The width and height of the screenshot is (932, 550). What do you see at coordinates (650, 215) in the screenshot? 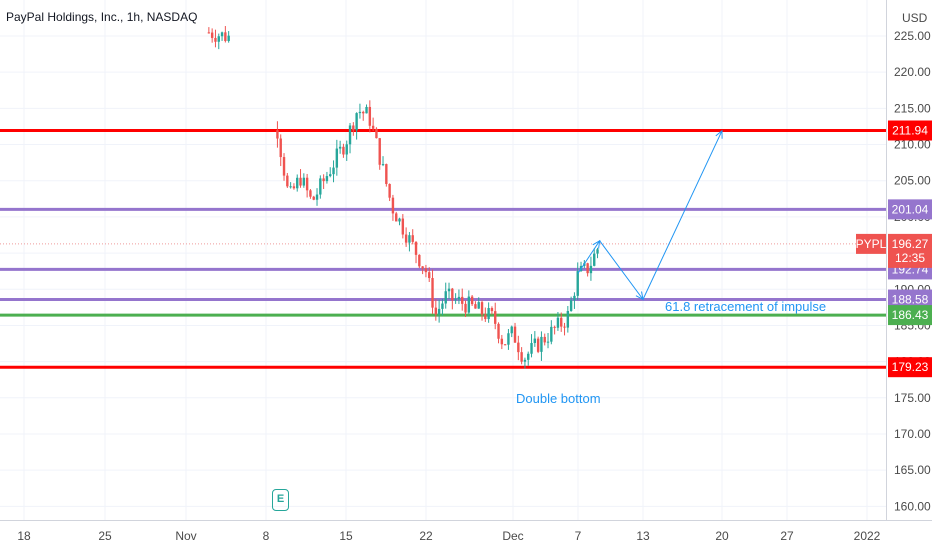
I see `projection-path` at bounding box center [650, 215].